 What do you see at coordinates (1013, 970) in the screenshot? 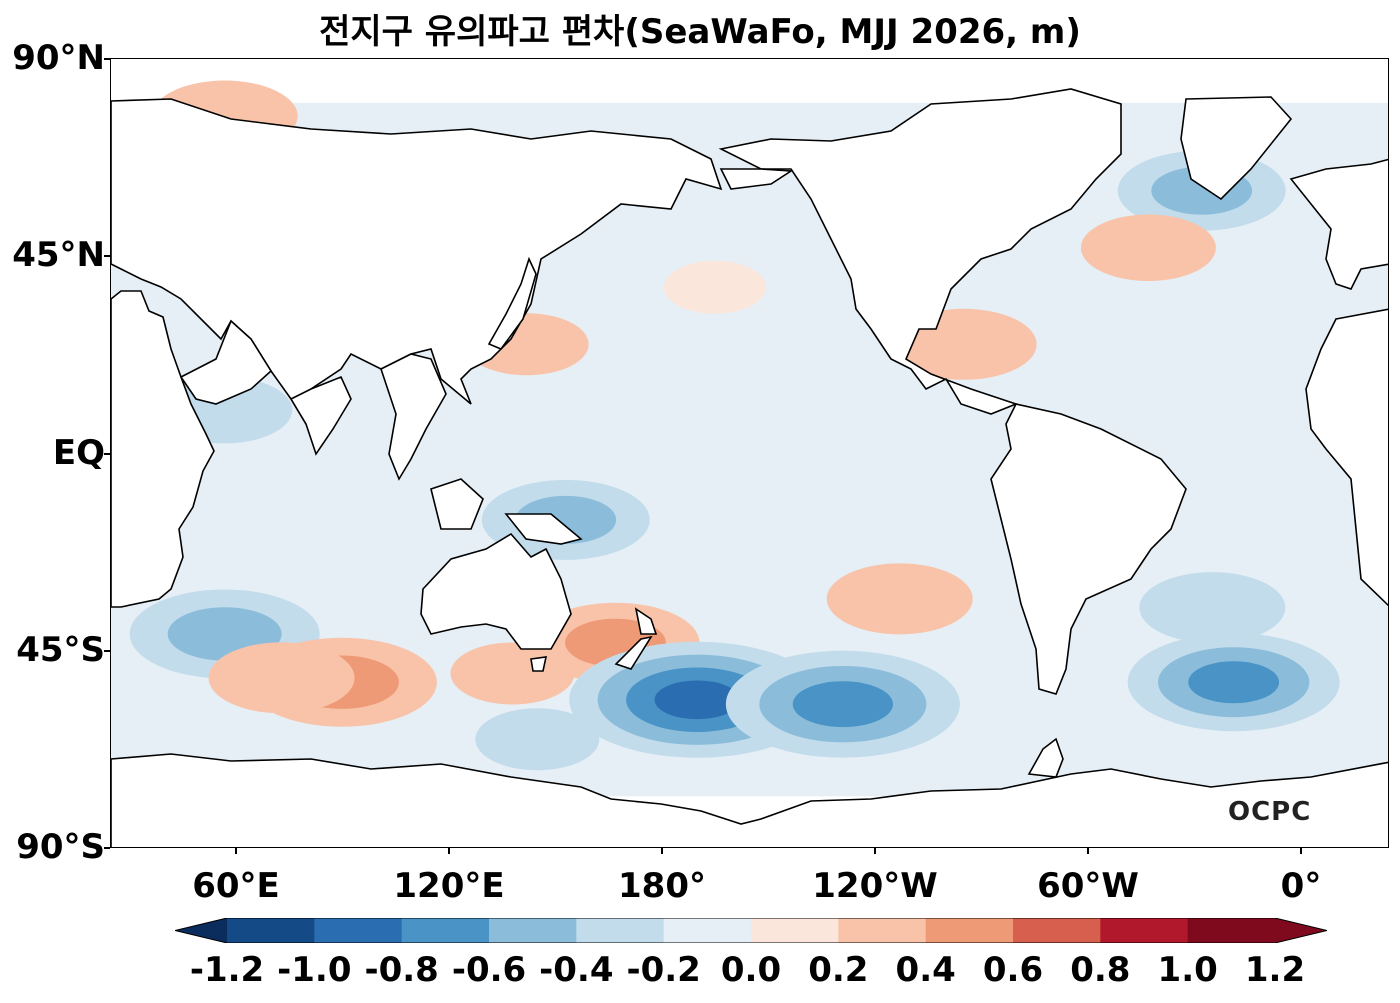
I see `colorbar-label: 0.6` at bounding box center [1013, 970].